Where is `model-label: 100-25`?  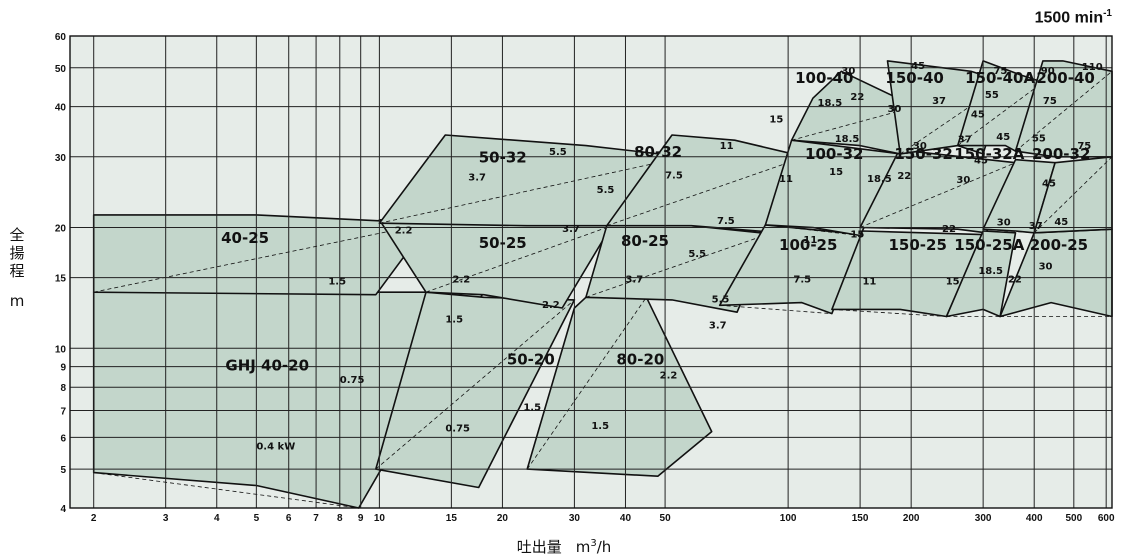 model-label: 100-25 is located at coordinates (808, 245).